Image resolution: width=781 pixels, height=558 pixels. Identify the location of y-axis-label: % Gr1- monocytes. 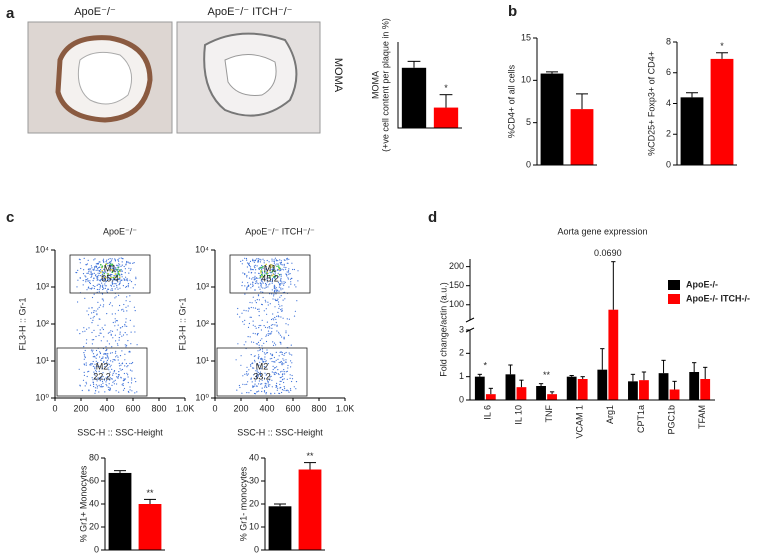
(243, 503).